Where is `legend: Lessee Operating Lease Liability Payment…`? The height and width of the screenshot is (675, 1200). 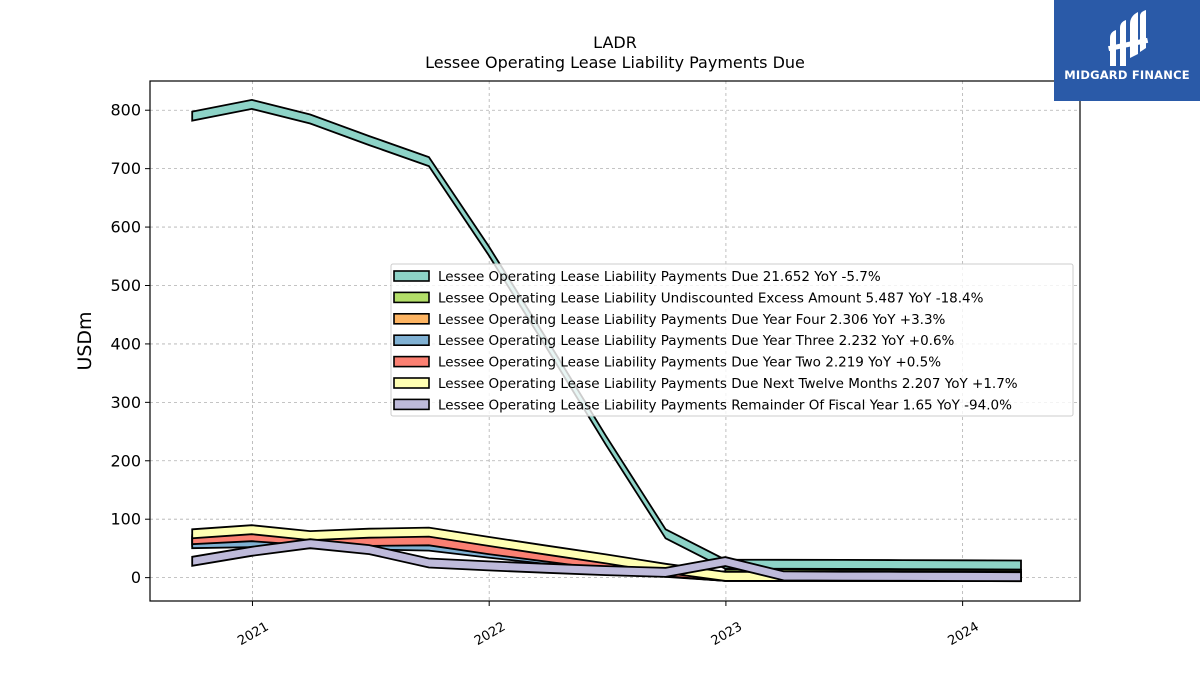
legend: Lessee Operating Lease Liability Payment… is located at coordinates (732, 340).